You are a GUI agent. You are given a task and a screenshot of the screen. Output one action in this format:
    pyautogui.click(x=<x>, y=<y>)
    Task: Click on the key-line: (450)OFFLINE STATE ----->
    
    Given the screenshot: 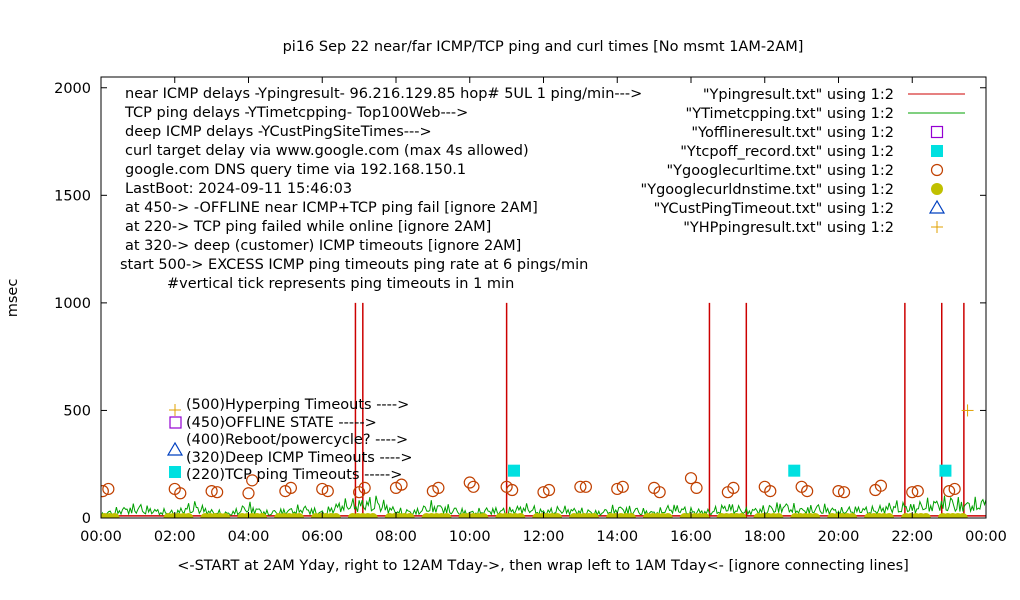 What is the action you would take?
    pyautogui.click(x=281, y=423)
    